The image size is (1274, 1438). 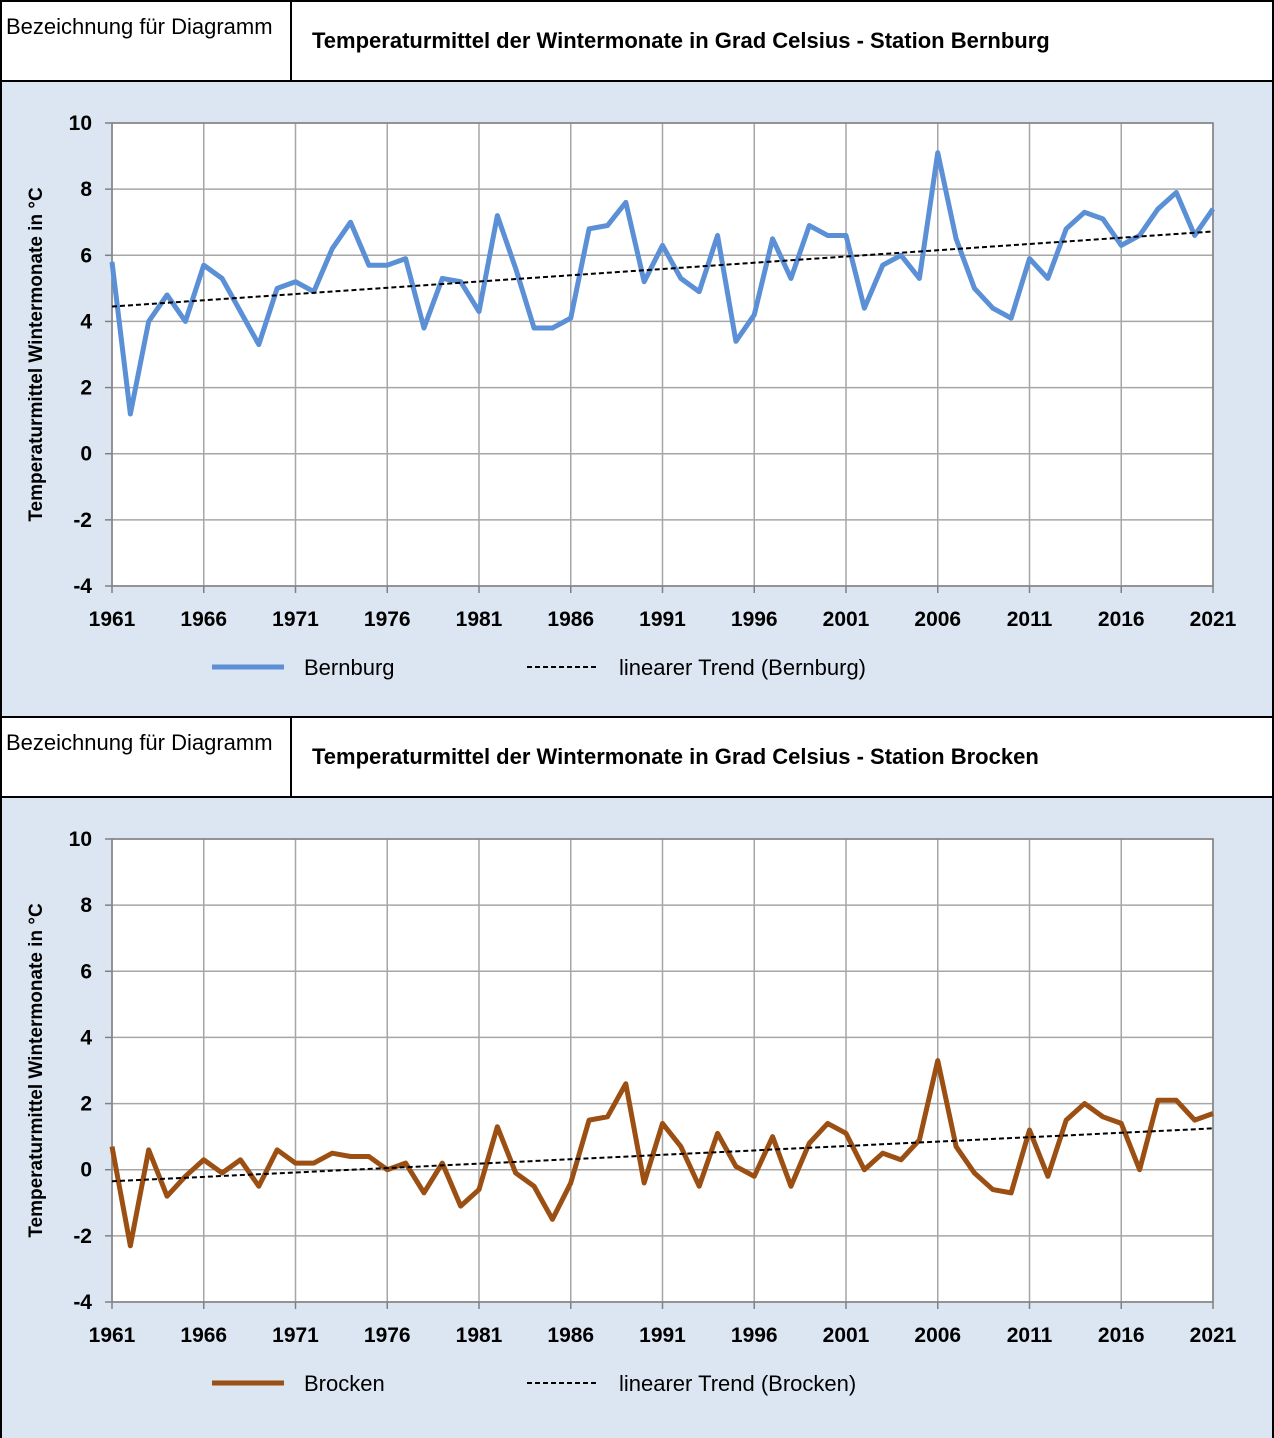 What do you see at coordinates (737, 1383) in the screenshot?
I see `legend-label: linearer Trend (Brocken)` at bounding box center [737, 1383].